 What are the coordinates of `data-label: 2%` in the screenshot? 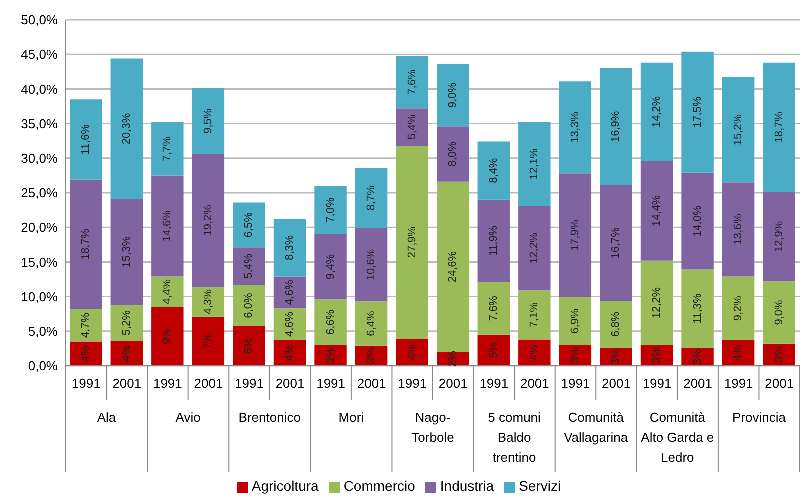 It's located at (453, 359).